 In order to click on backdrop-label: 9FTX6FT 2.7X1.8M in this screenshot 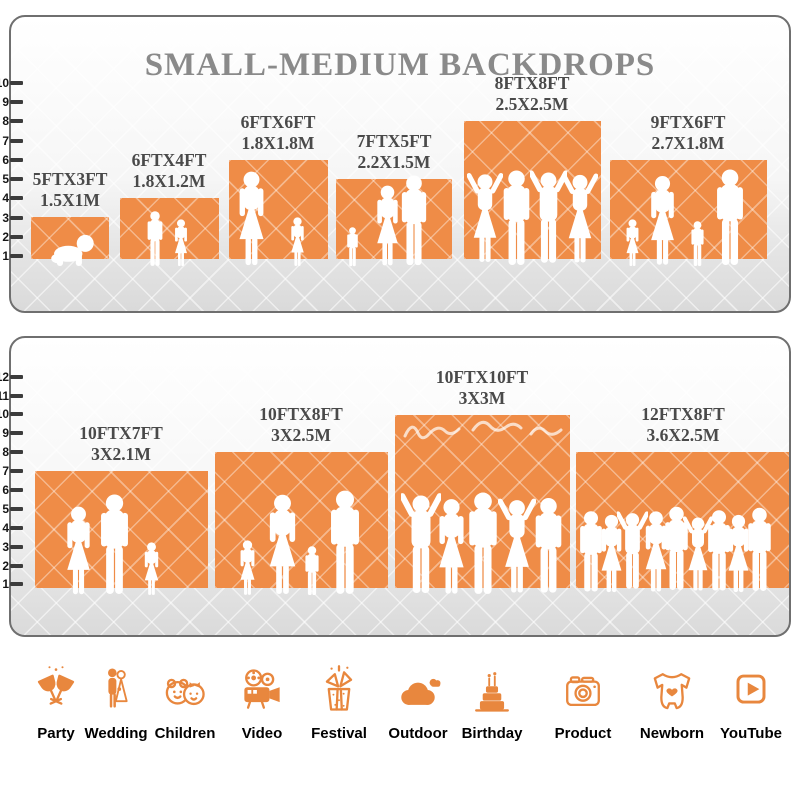, I will do `click(688, 133)`.